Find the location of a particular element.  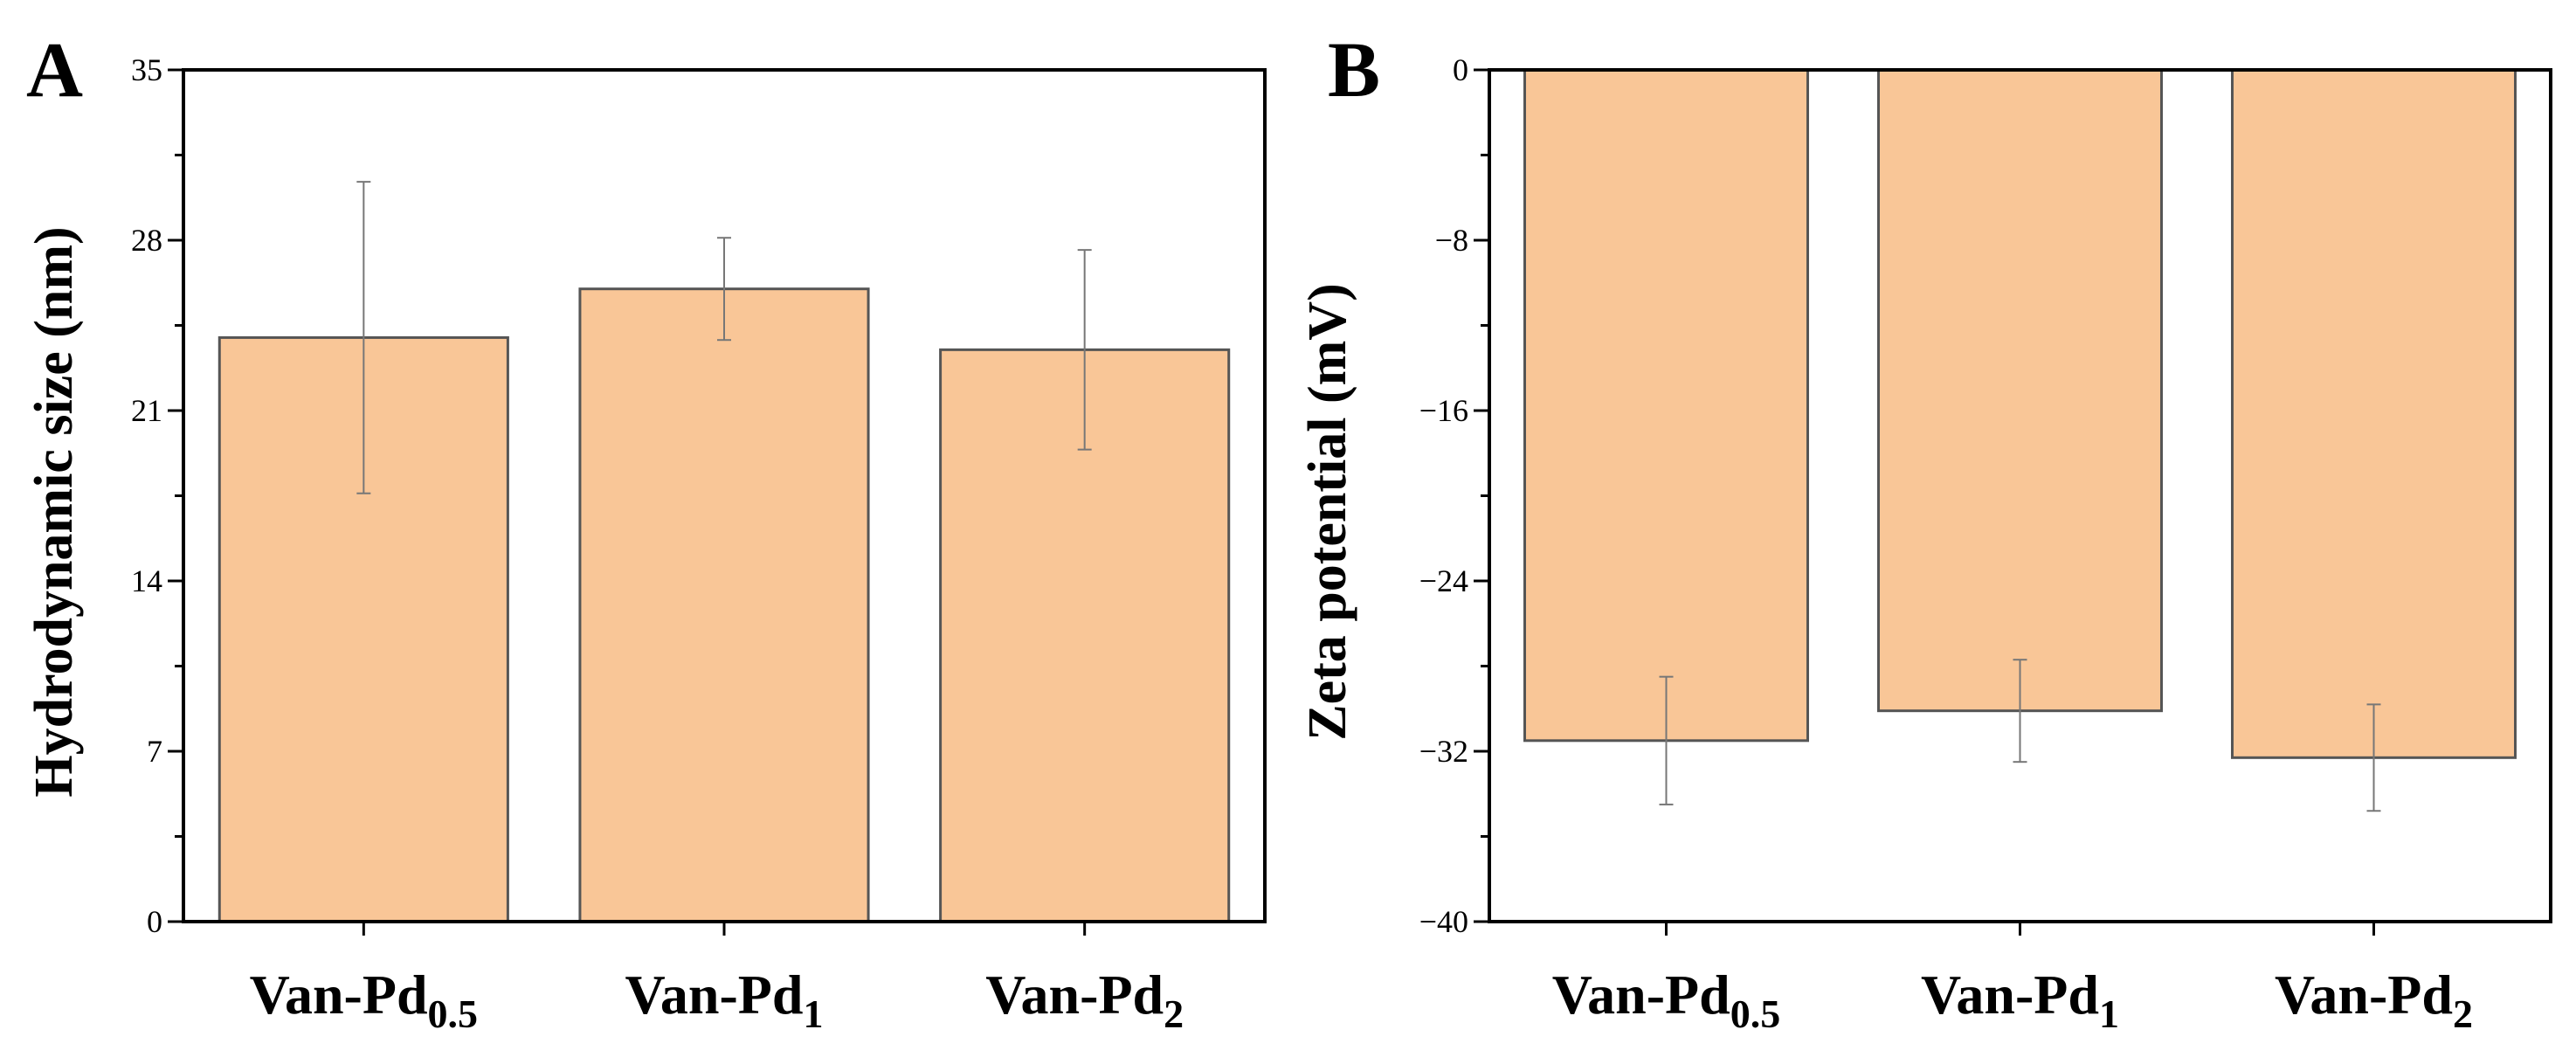

panel-a-category-label: Van-Pd0.5 is located at coordinates (364, 1000).